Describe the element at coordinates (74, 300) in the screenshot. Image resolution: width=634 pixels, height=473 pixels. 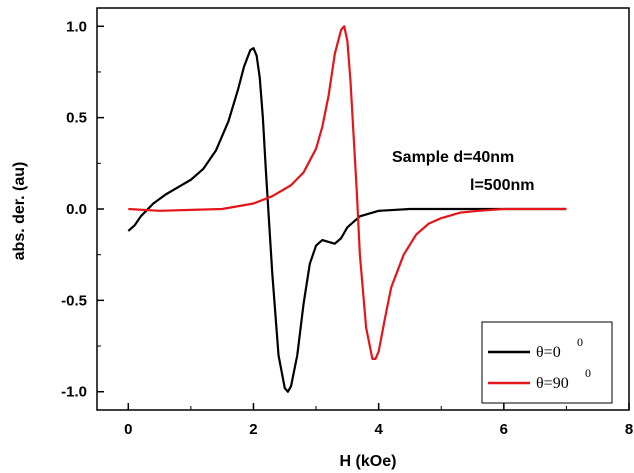
I see `y-tick-label: -0.5` at that location.